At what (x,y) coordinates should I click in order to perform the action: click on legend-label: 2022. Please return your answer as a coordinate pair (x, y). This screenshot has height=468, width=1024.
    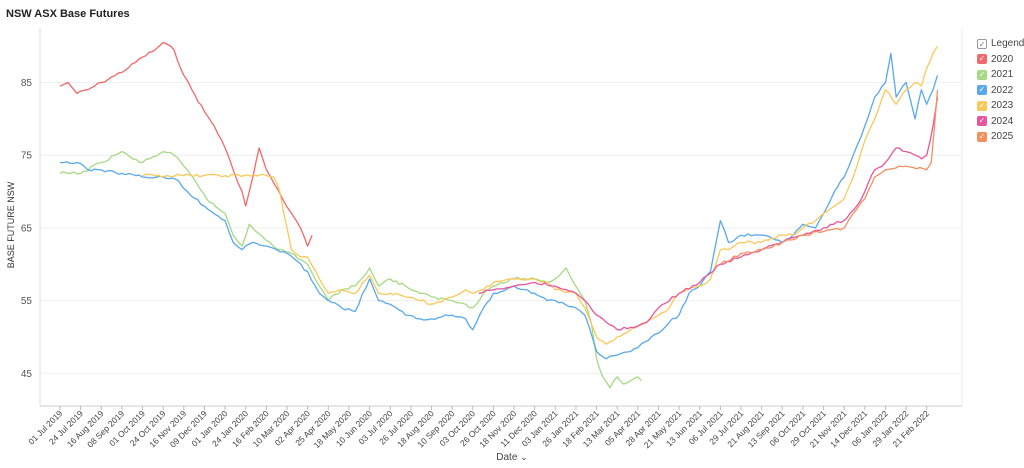
    Looking at the image, I should click on (1002, 90).